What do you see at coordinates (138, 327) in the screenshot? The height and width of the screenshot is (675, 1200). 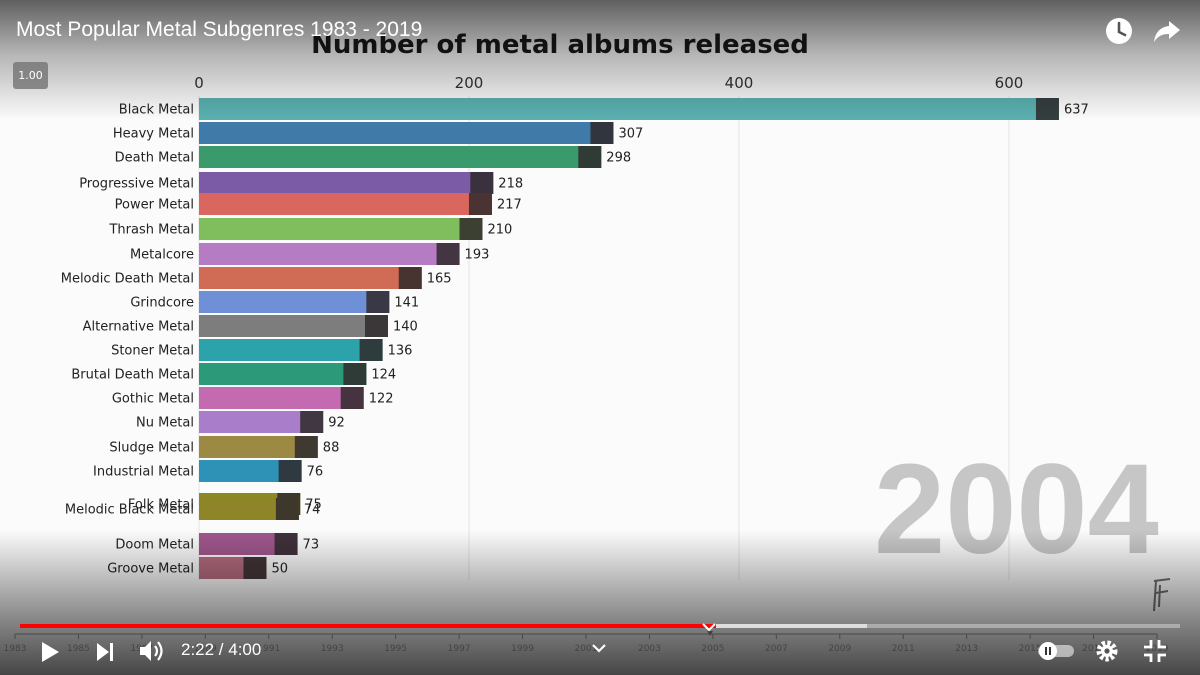 I see `category-label: Alternative Metal` at bounding box center [138, 327].